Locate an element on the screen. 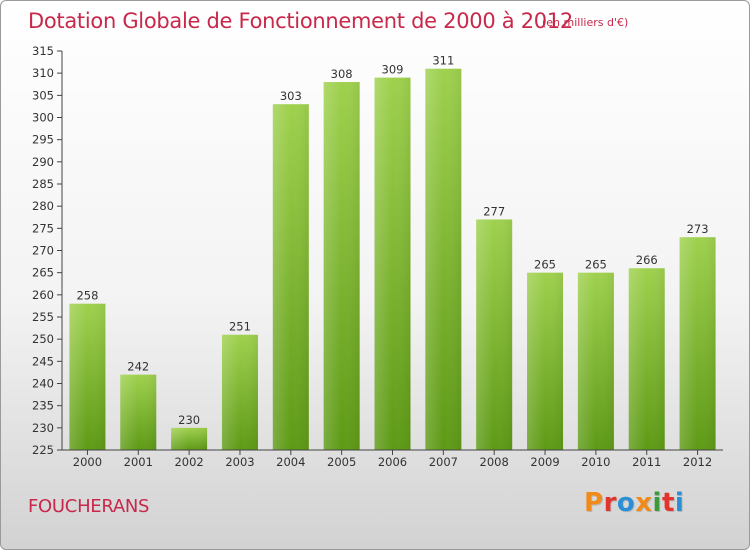 Image resolution: width=750 pixels, height=550 pixels. proxiti-logo: Proxiti is located at coordinates (634, 503).